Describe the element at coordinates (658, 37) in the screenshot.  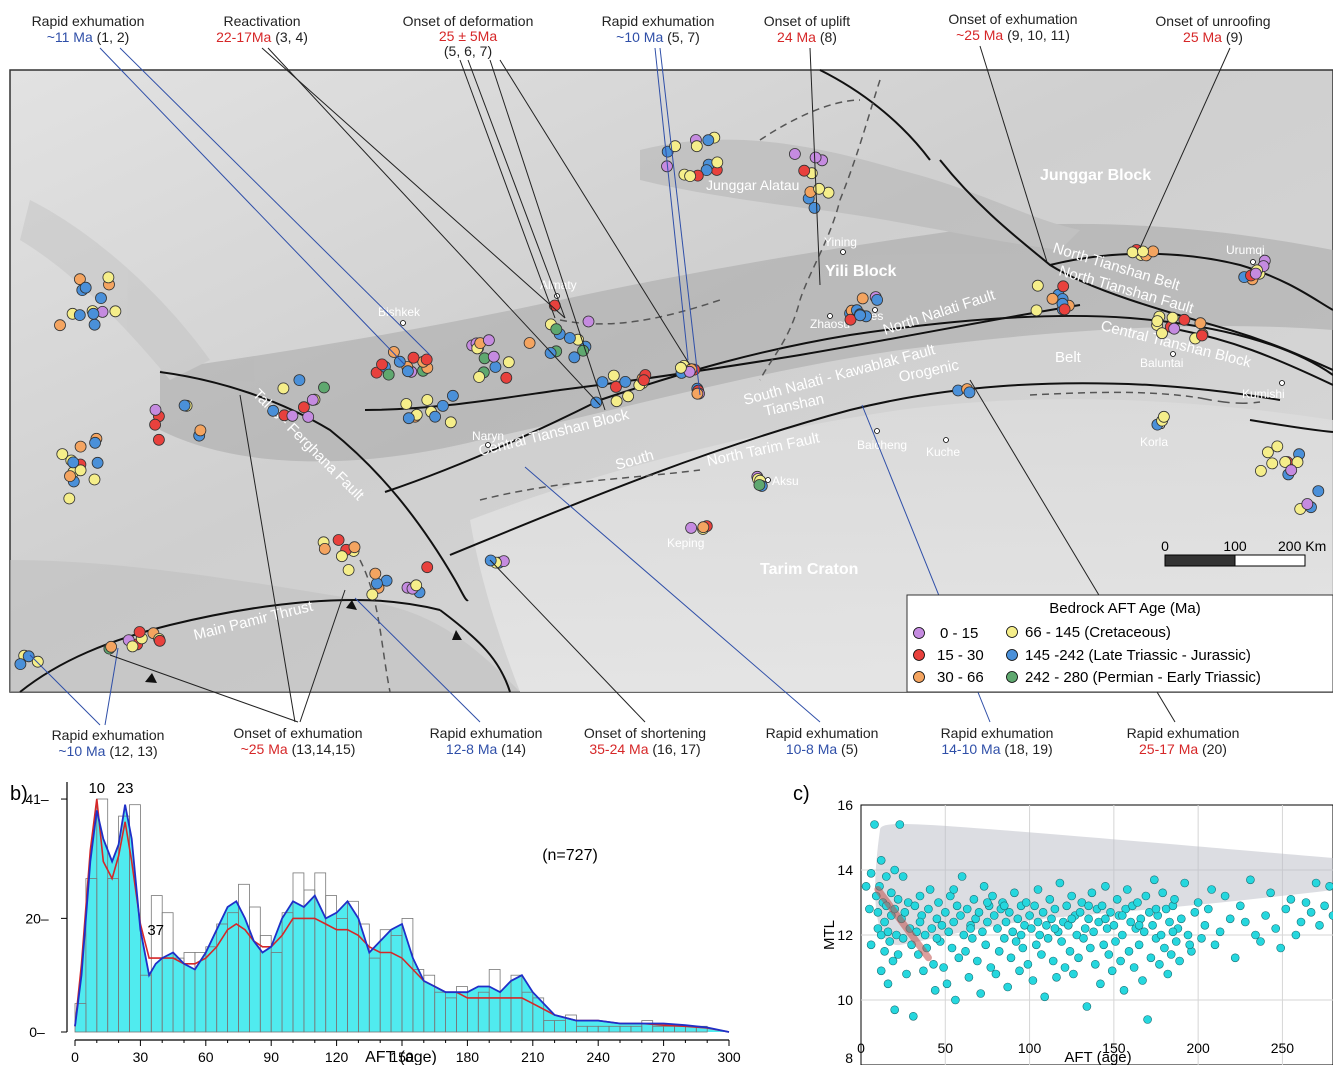
I see `svg-text: ~10 Ma (5, 7)` at that location.